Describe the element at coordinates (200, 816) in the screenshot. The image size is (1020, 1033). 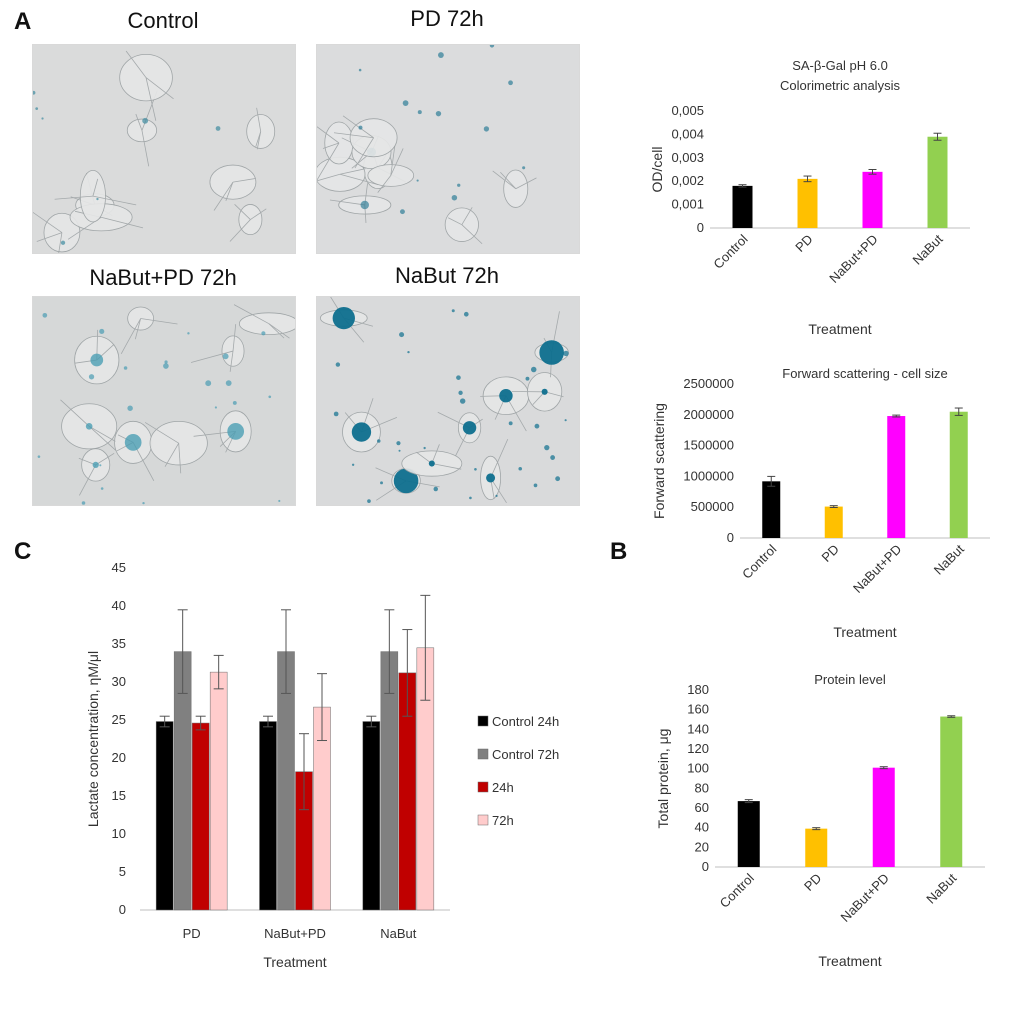
I see `bar-24h` at that location.